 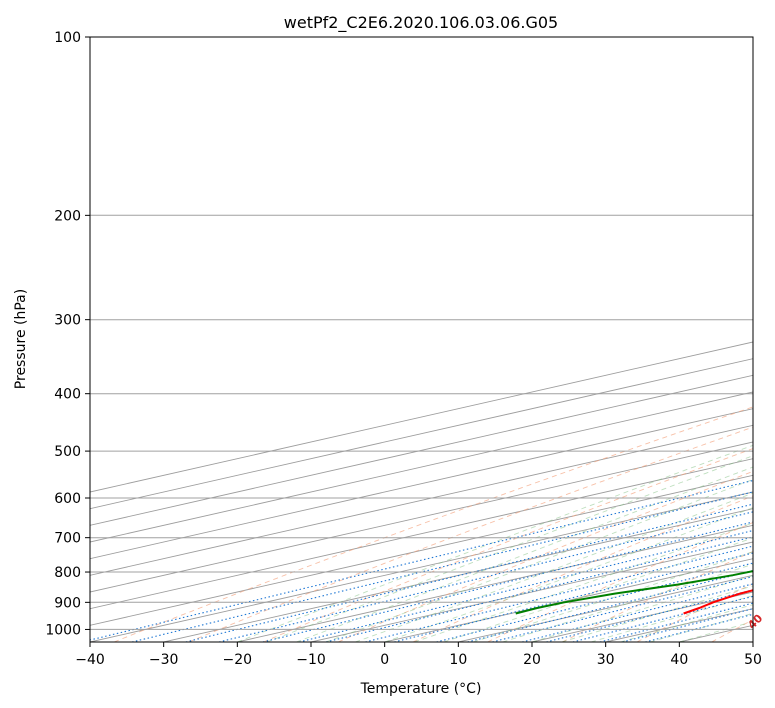 What do you see at coordinates (718, 602) in the screenshot?
I see `temperature-profile-line` at bounding box center [718, 602].